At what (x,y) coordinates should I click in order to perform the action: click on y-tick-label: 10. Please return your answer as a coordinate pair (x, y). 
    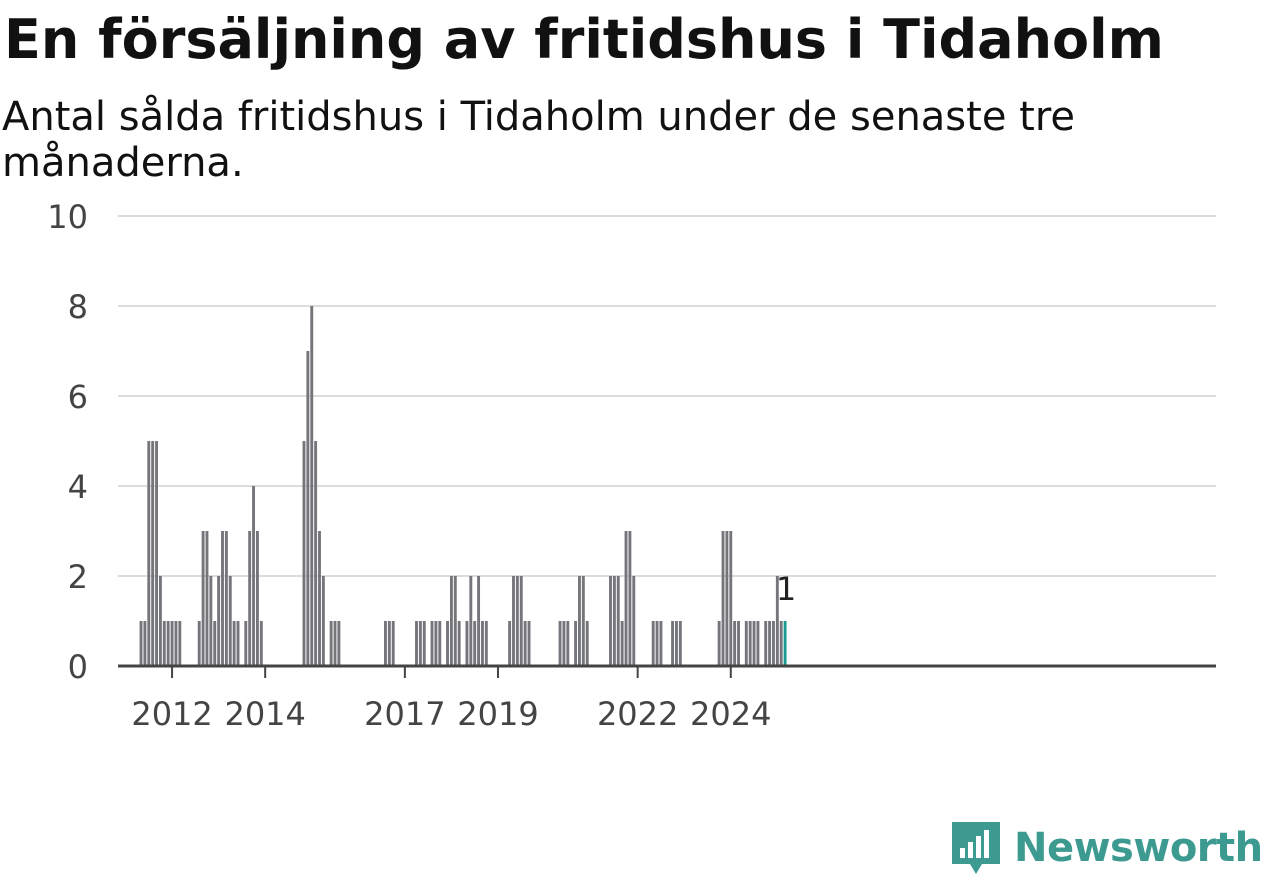
    Looking at the image, I should click on (67, 217).